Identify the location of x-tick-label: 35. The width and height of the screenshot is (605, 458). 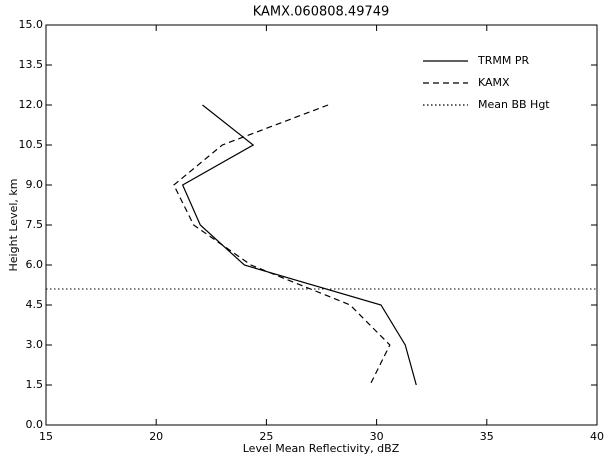
(487, 436).